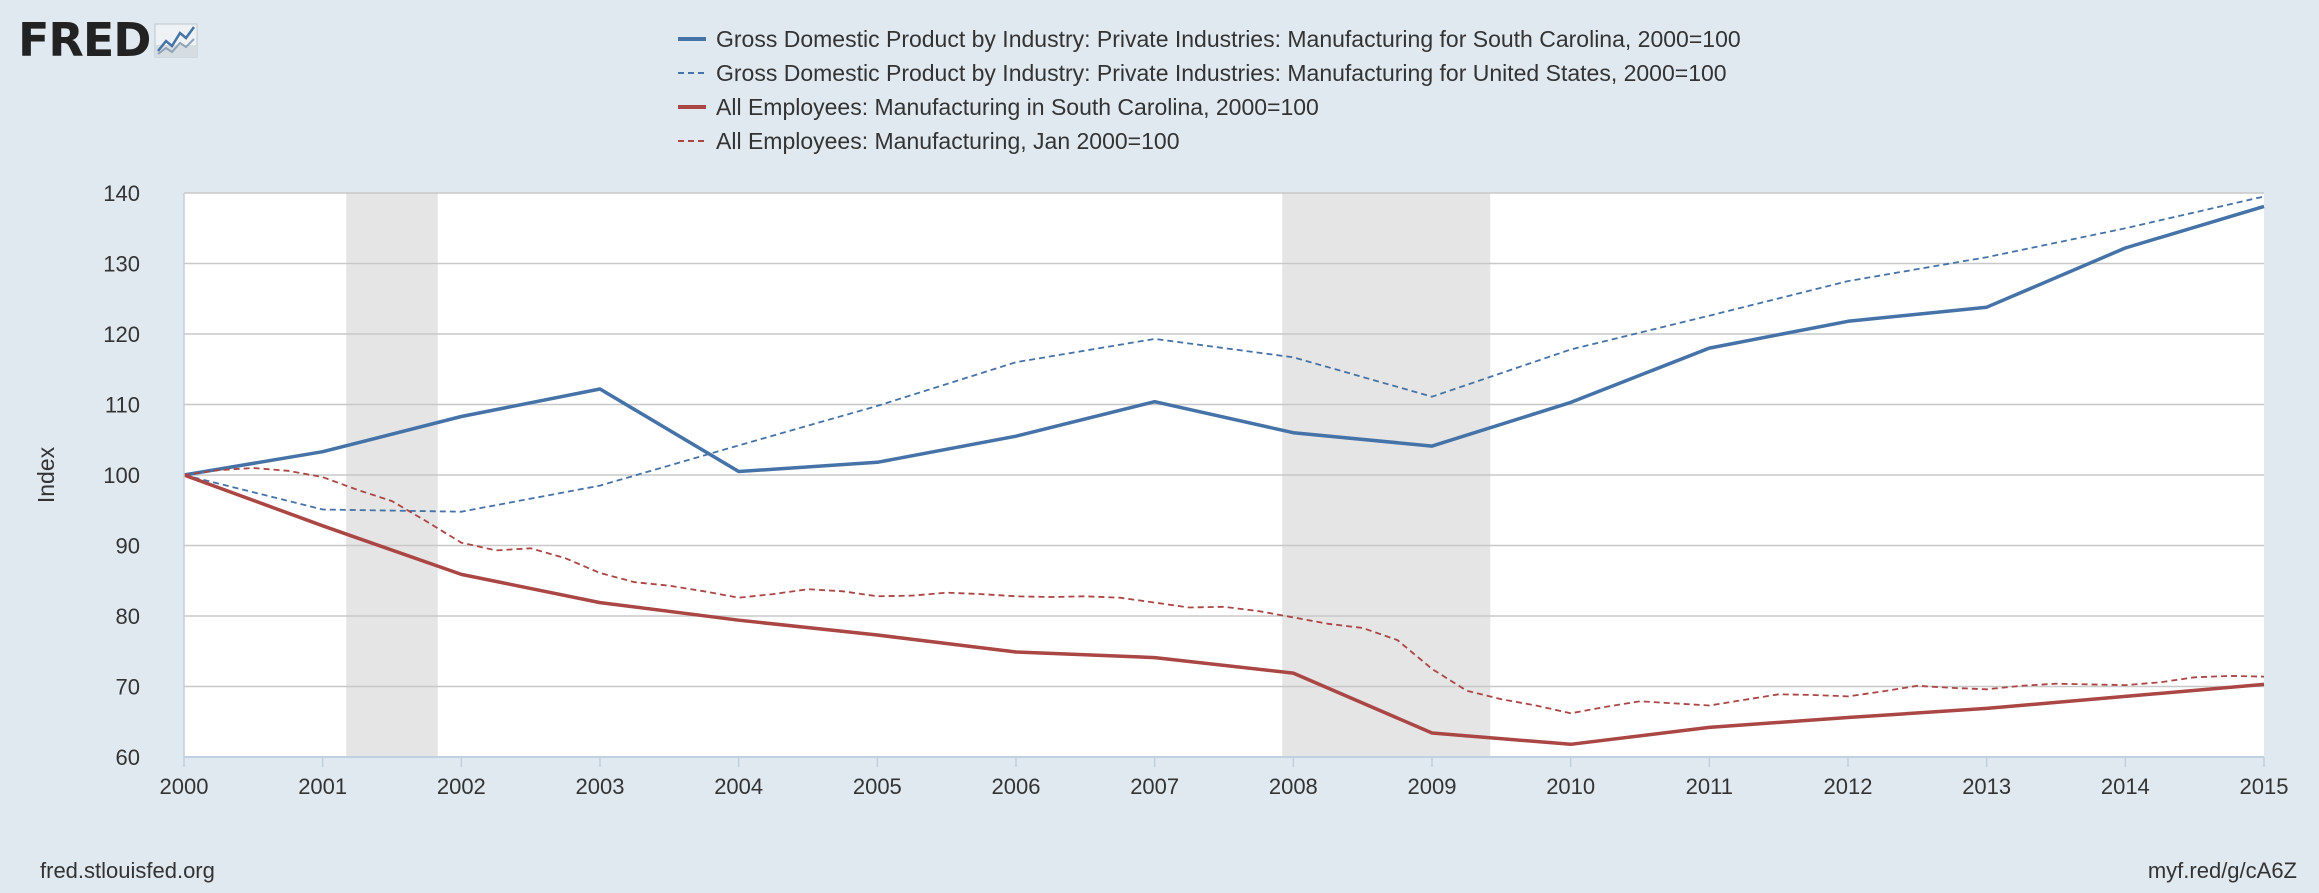 The image size is (2319, 893). Describe the element at coordinates (84, 40) in the screenshot. I see `logo-text: FRED` at that location.